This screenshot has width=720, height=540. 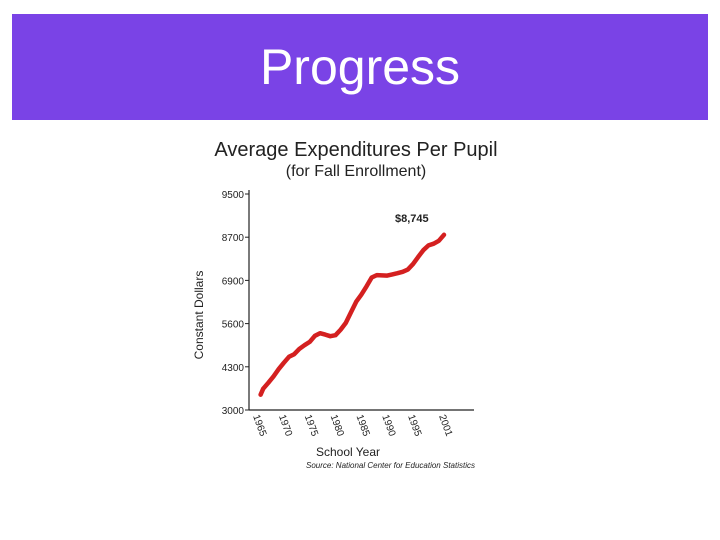 I want to click on x-tick-label: 1995, so click(x=414, y=425).